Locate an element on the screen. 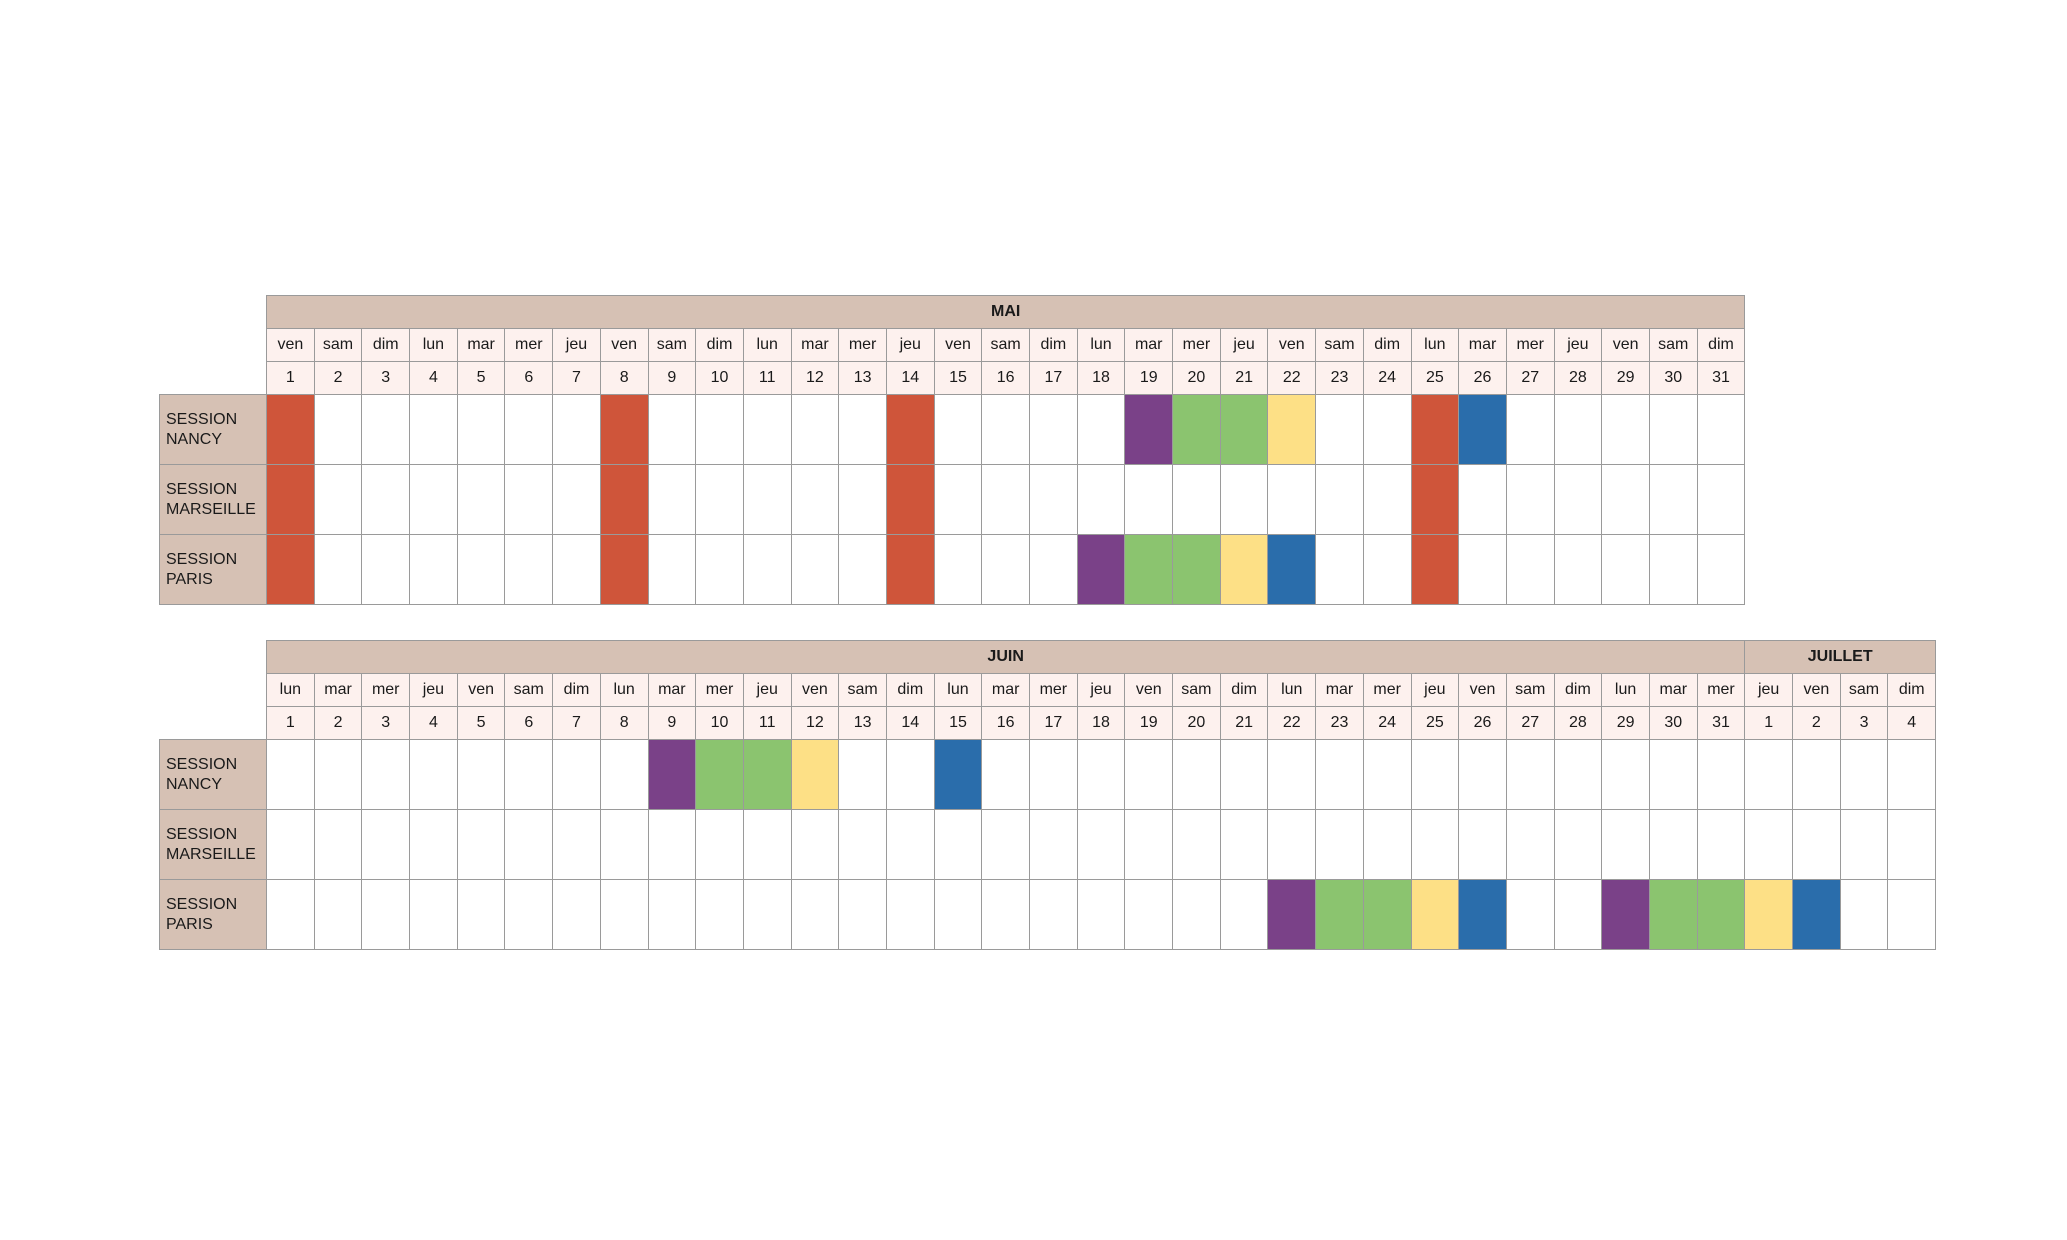 The height and width of the screenshot is (1240, 2067). session-label: SESSION NANCY is located at coordinates (213, 774).